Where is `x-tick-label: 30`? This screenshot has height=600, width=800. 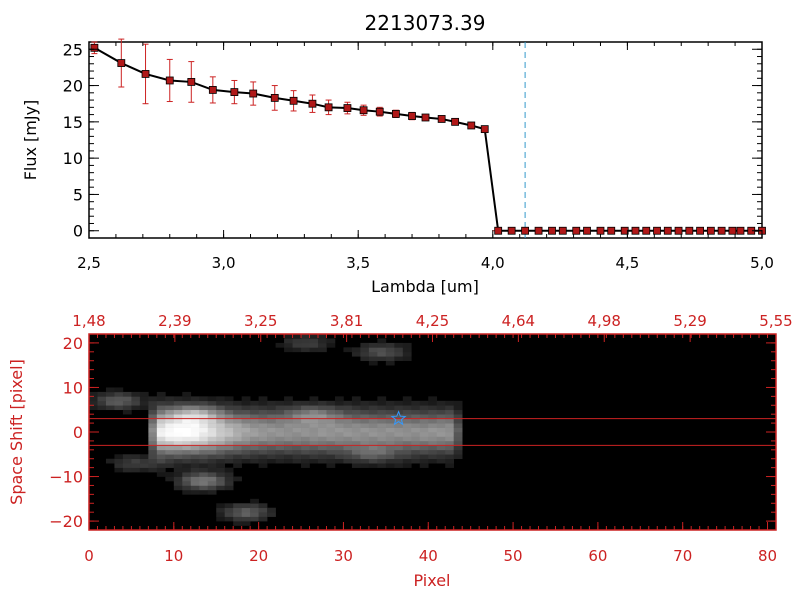
x-tick-label: 30 is located at coordinates (343, 556).